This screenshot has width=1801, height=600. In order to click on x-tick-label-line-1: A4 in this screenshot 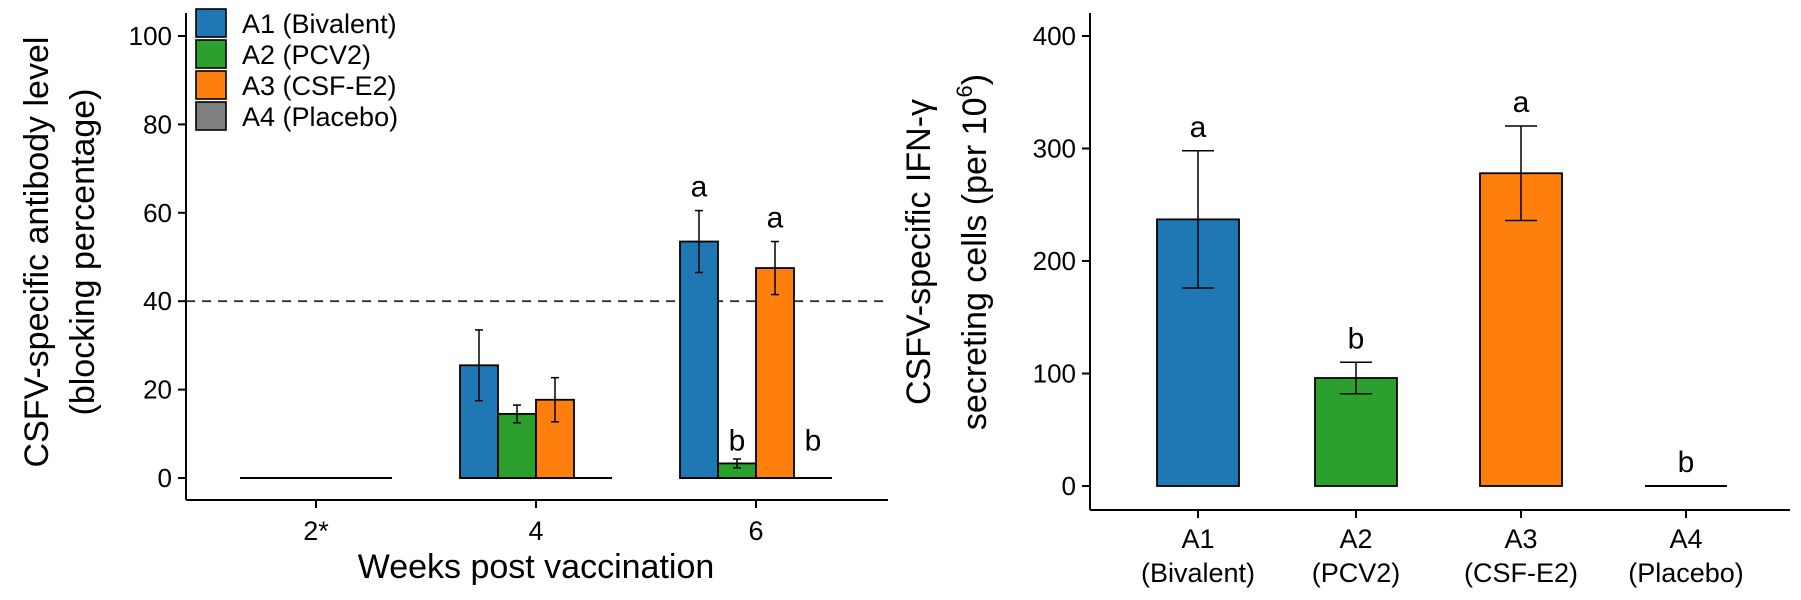, I will do `click(1685, 539)`.